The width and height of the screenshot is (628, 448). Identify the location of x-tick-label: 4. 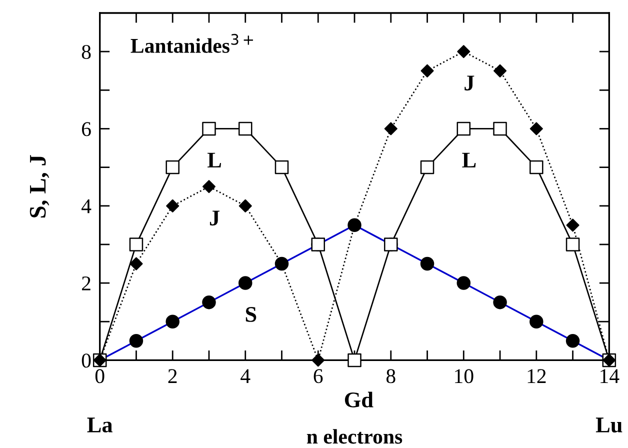
(245, 376).